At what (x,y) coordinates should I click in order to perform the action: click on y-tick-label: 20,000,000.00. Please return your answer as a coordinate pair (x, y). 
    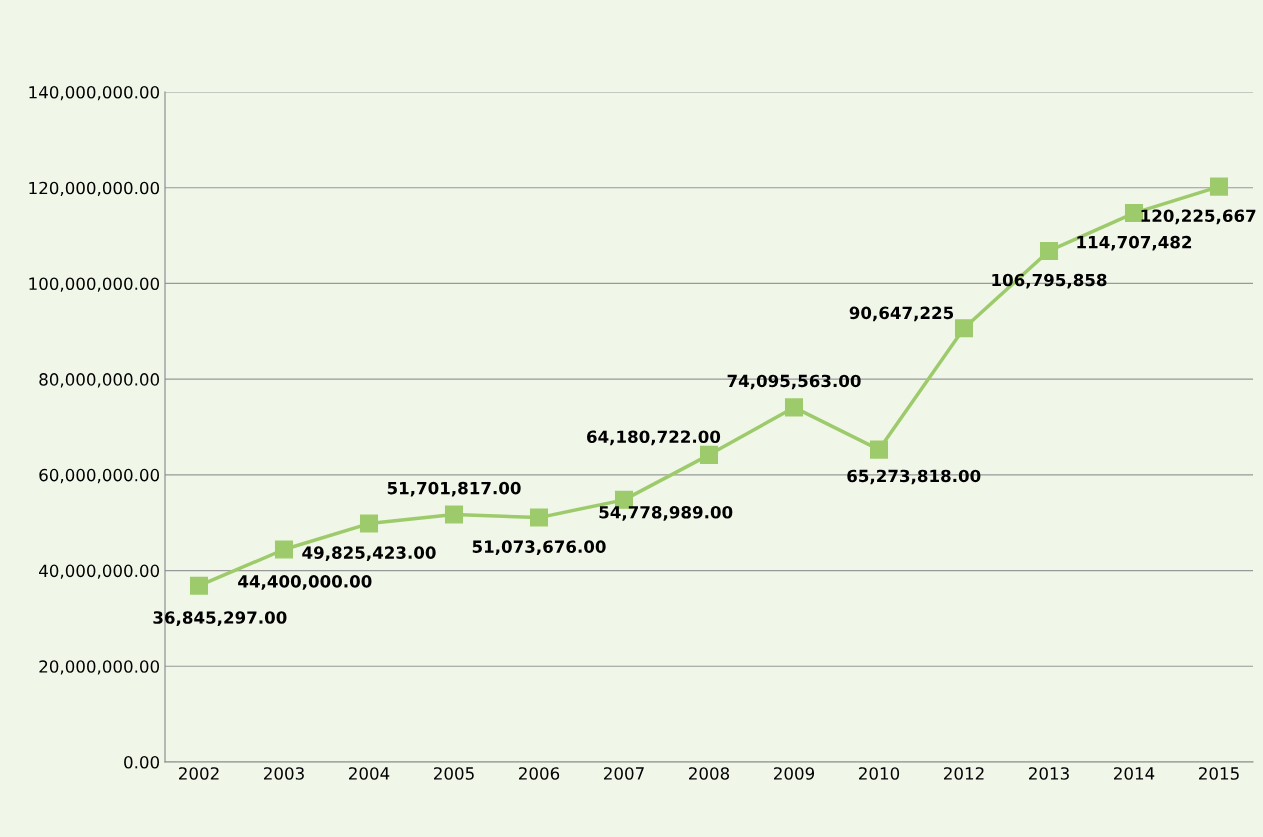
    Looking at the image, I should click on (99, 667).